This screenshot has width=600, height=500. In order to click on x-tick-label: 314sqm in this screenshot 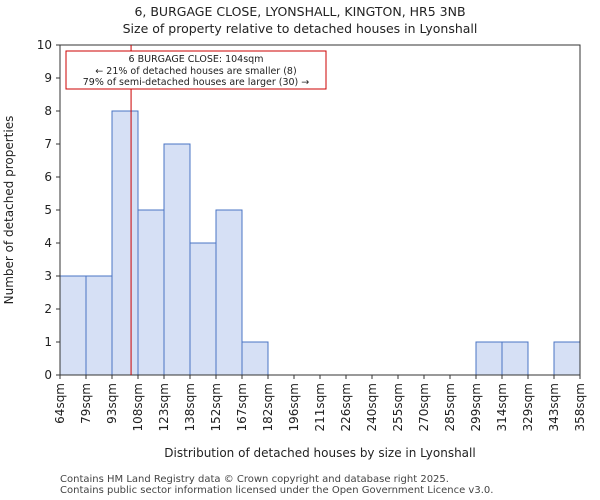, I will do `click(502, 407)`.